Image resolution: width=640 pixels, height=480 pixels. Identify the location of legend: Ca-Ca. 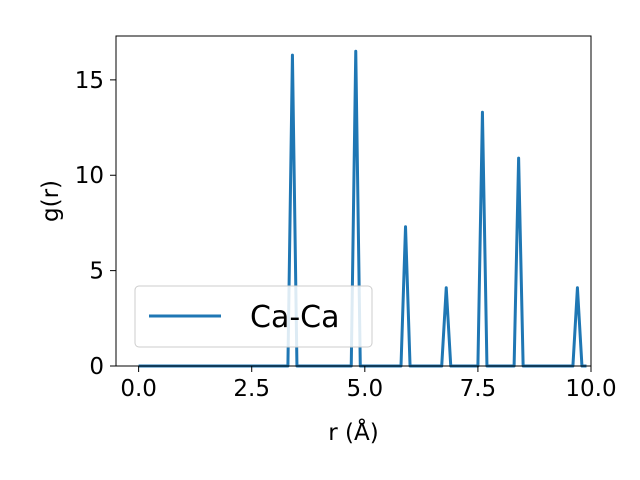
(253, 316).